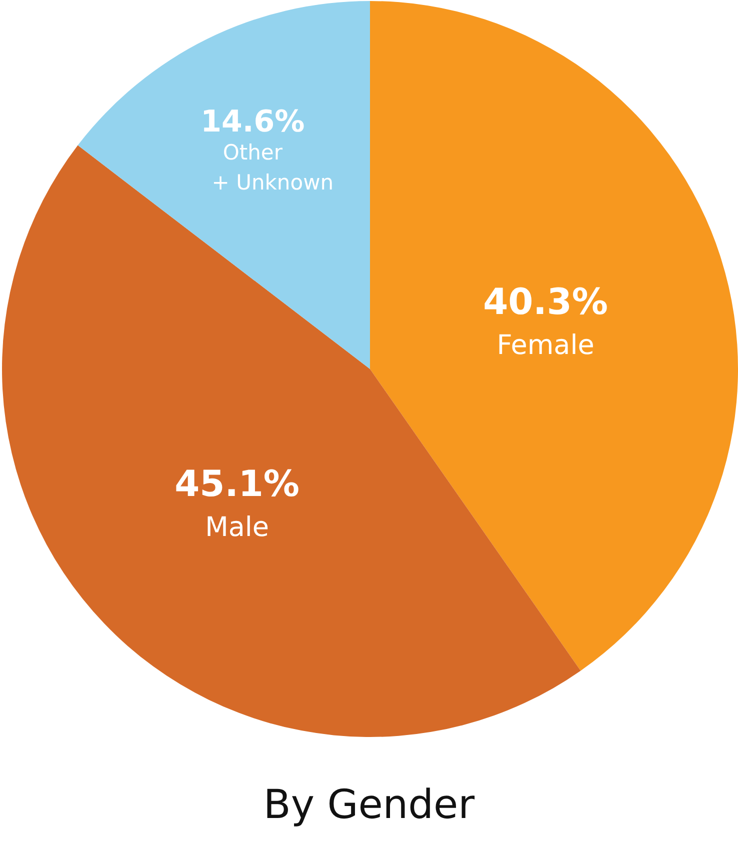 This screenshot has height=841, width=738. What do you see at coordinates (237, 485) in the screenshot?
I see `data-label: 45.1%` at bounding box center [237, 485].